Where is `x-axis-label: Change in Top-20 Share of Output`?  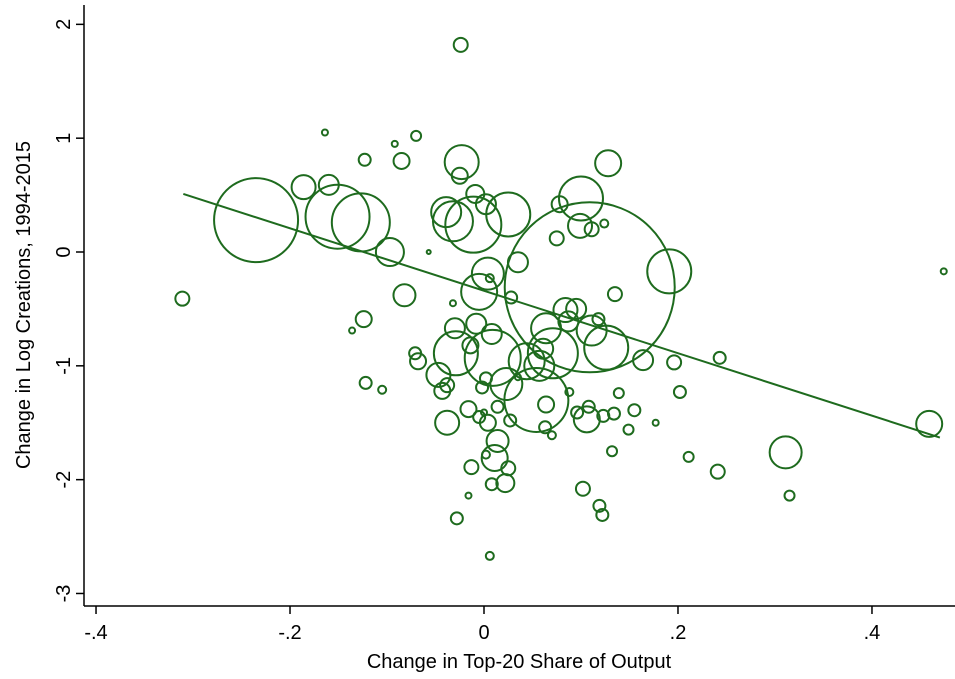 x-axis-label: Change in Top-20 Share of Output is located at coordinates (519, 662).